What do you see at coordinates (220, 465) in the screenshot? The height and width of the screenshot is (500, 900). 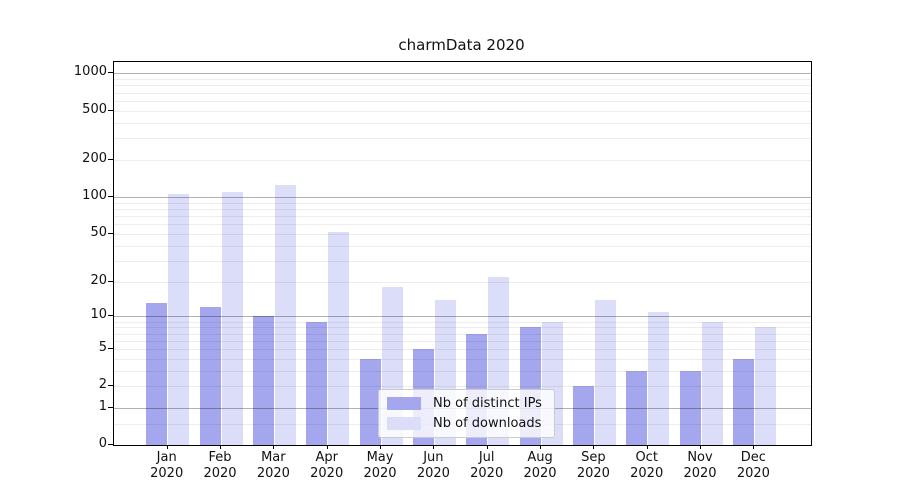 I see `x-tick-label: Feb 2020` at bounding box center [220, 465].